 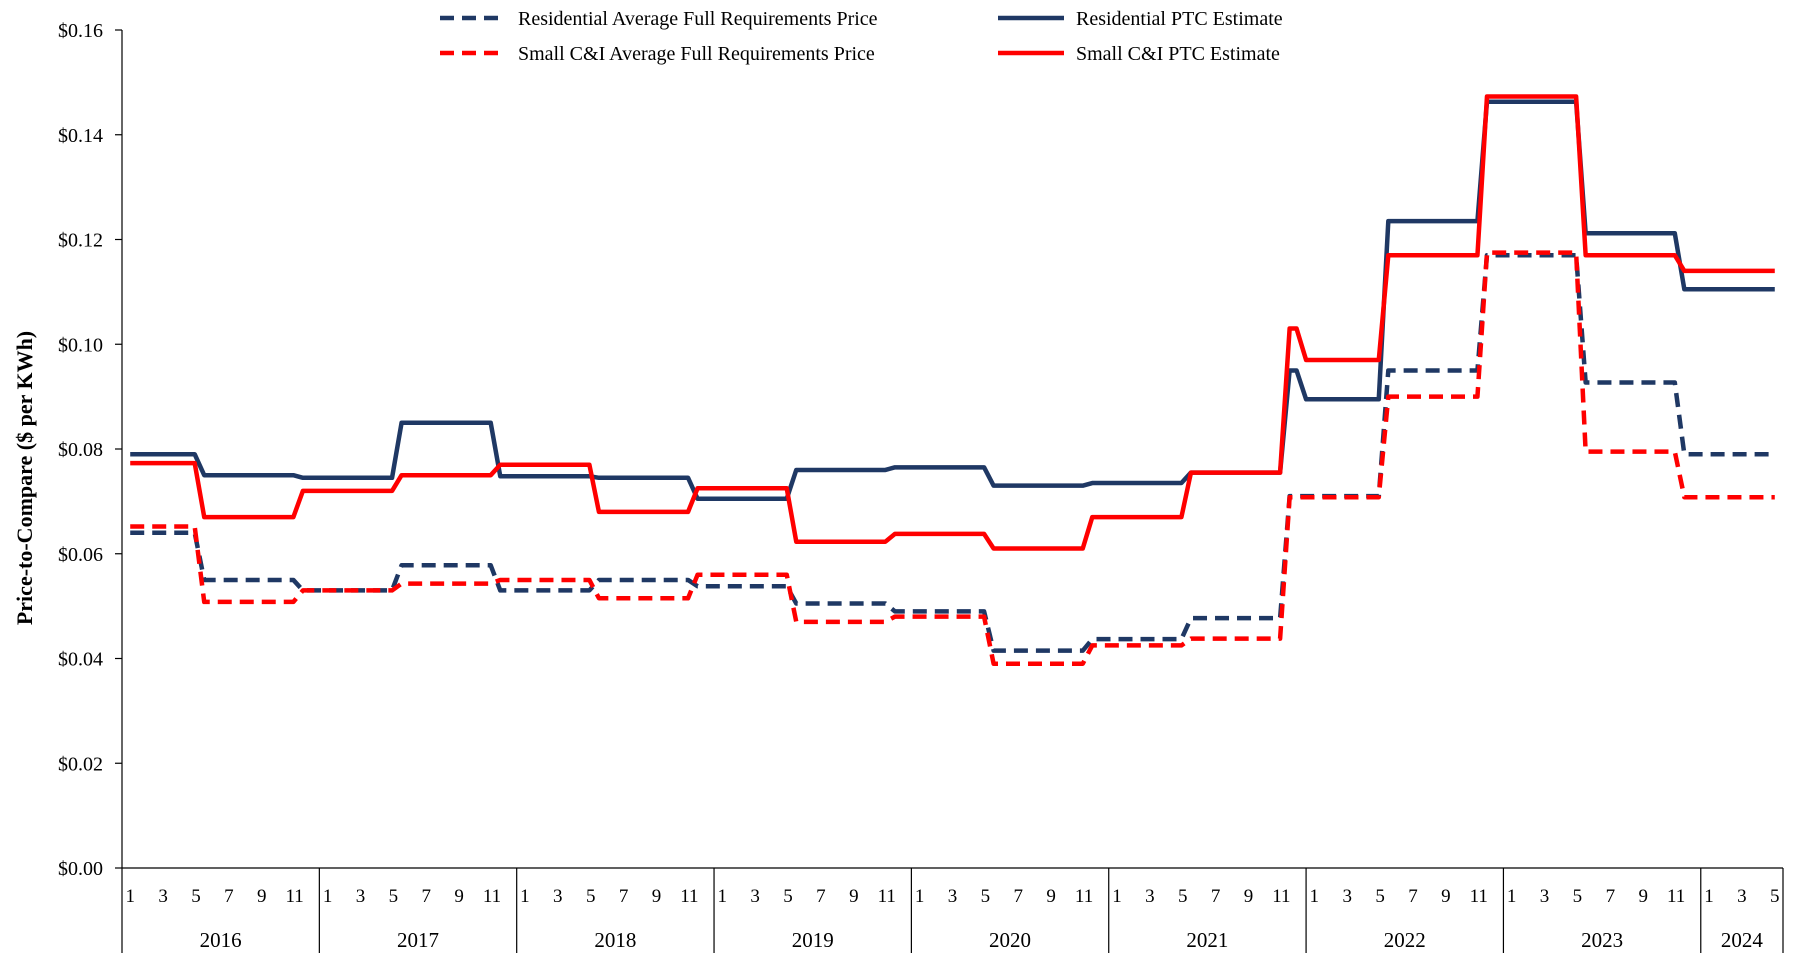 I want to click on y-tick-label: $0.12, so click(x=80, y=241).